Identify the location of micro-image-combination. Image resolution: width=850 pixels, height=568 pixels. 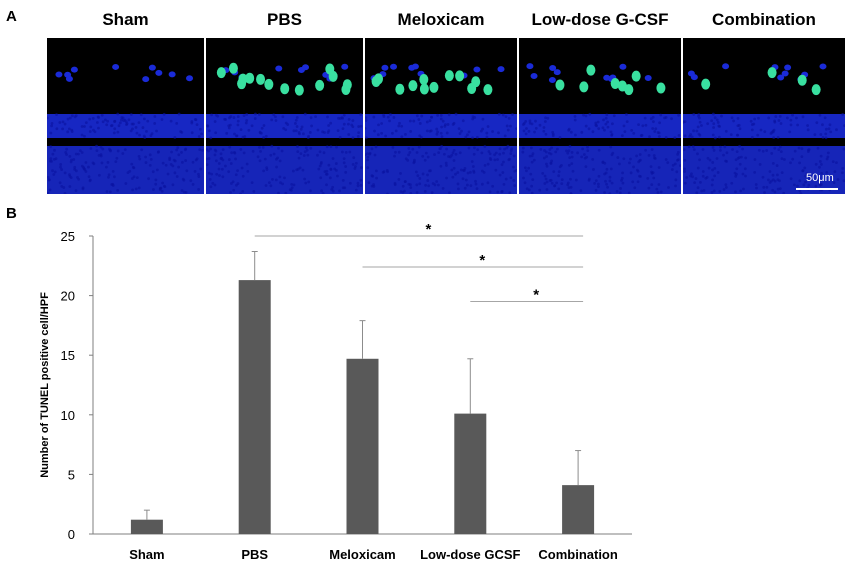
(764, 116).